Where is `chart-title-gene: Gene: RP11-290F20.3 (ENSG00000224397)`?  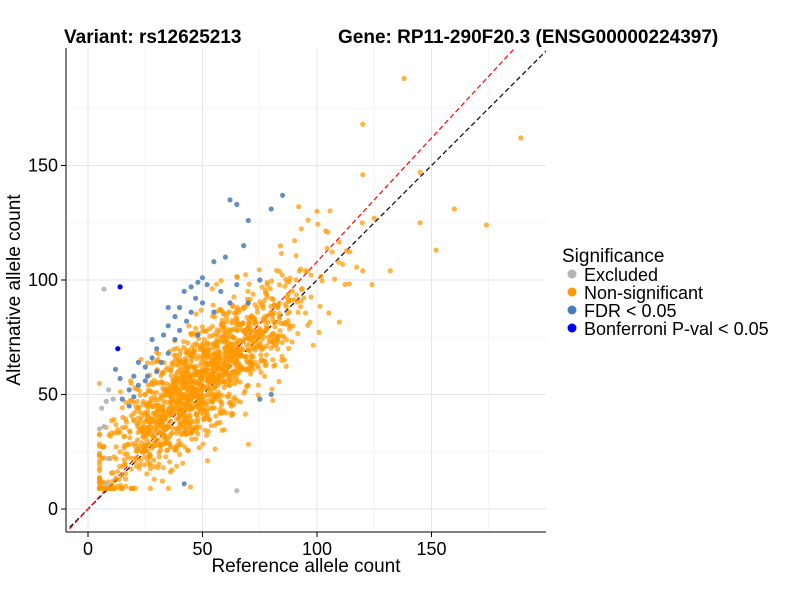 chart-title-gene: Gene: RP11-290F20.3 (ENSG00000224397) is located at coordinates (528, 37).